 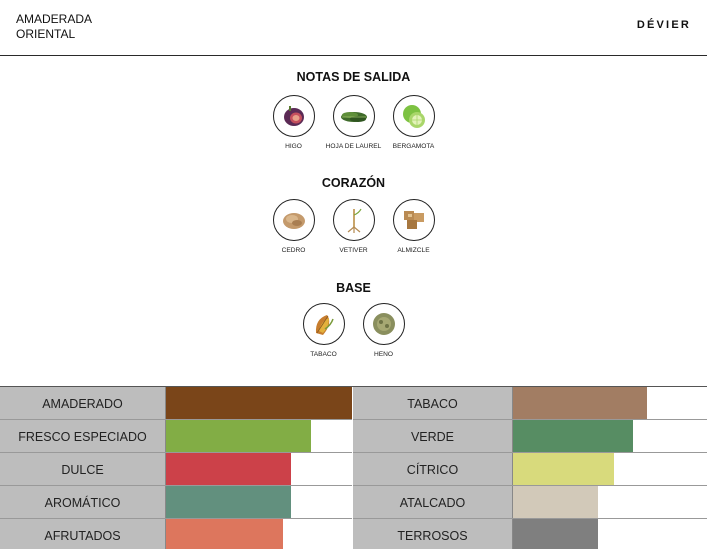 What do you see at coordinates (353, 288) in the screenshot?
I see `base-notes-title: BASE` at bounding box center [353, 288].